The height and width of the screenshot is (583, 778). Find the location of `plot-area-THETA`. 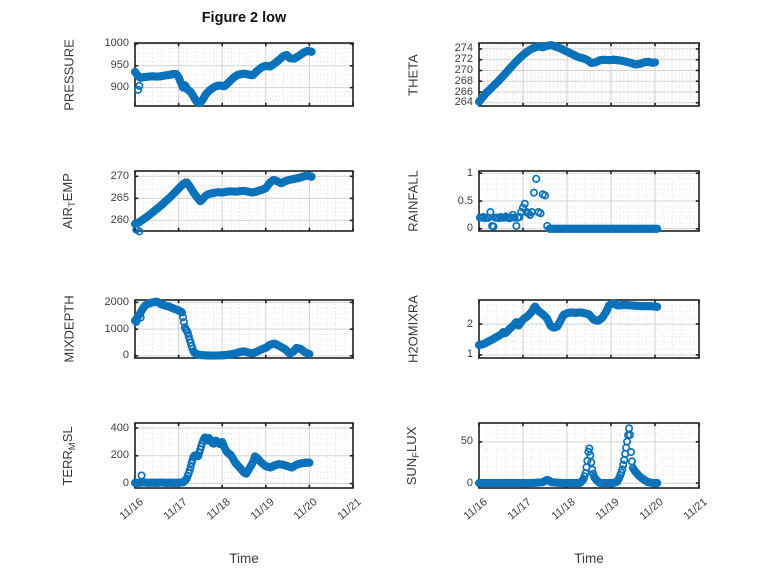

plot-area-THETA is located at coordinates (587, 74).